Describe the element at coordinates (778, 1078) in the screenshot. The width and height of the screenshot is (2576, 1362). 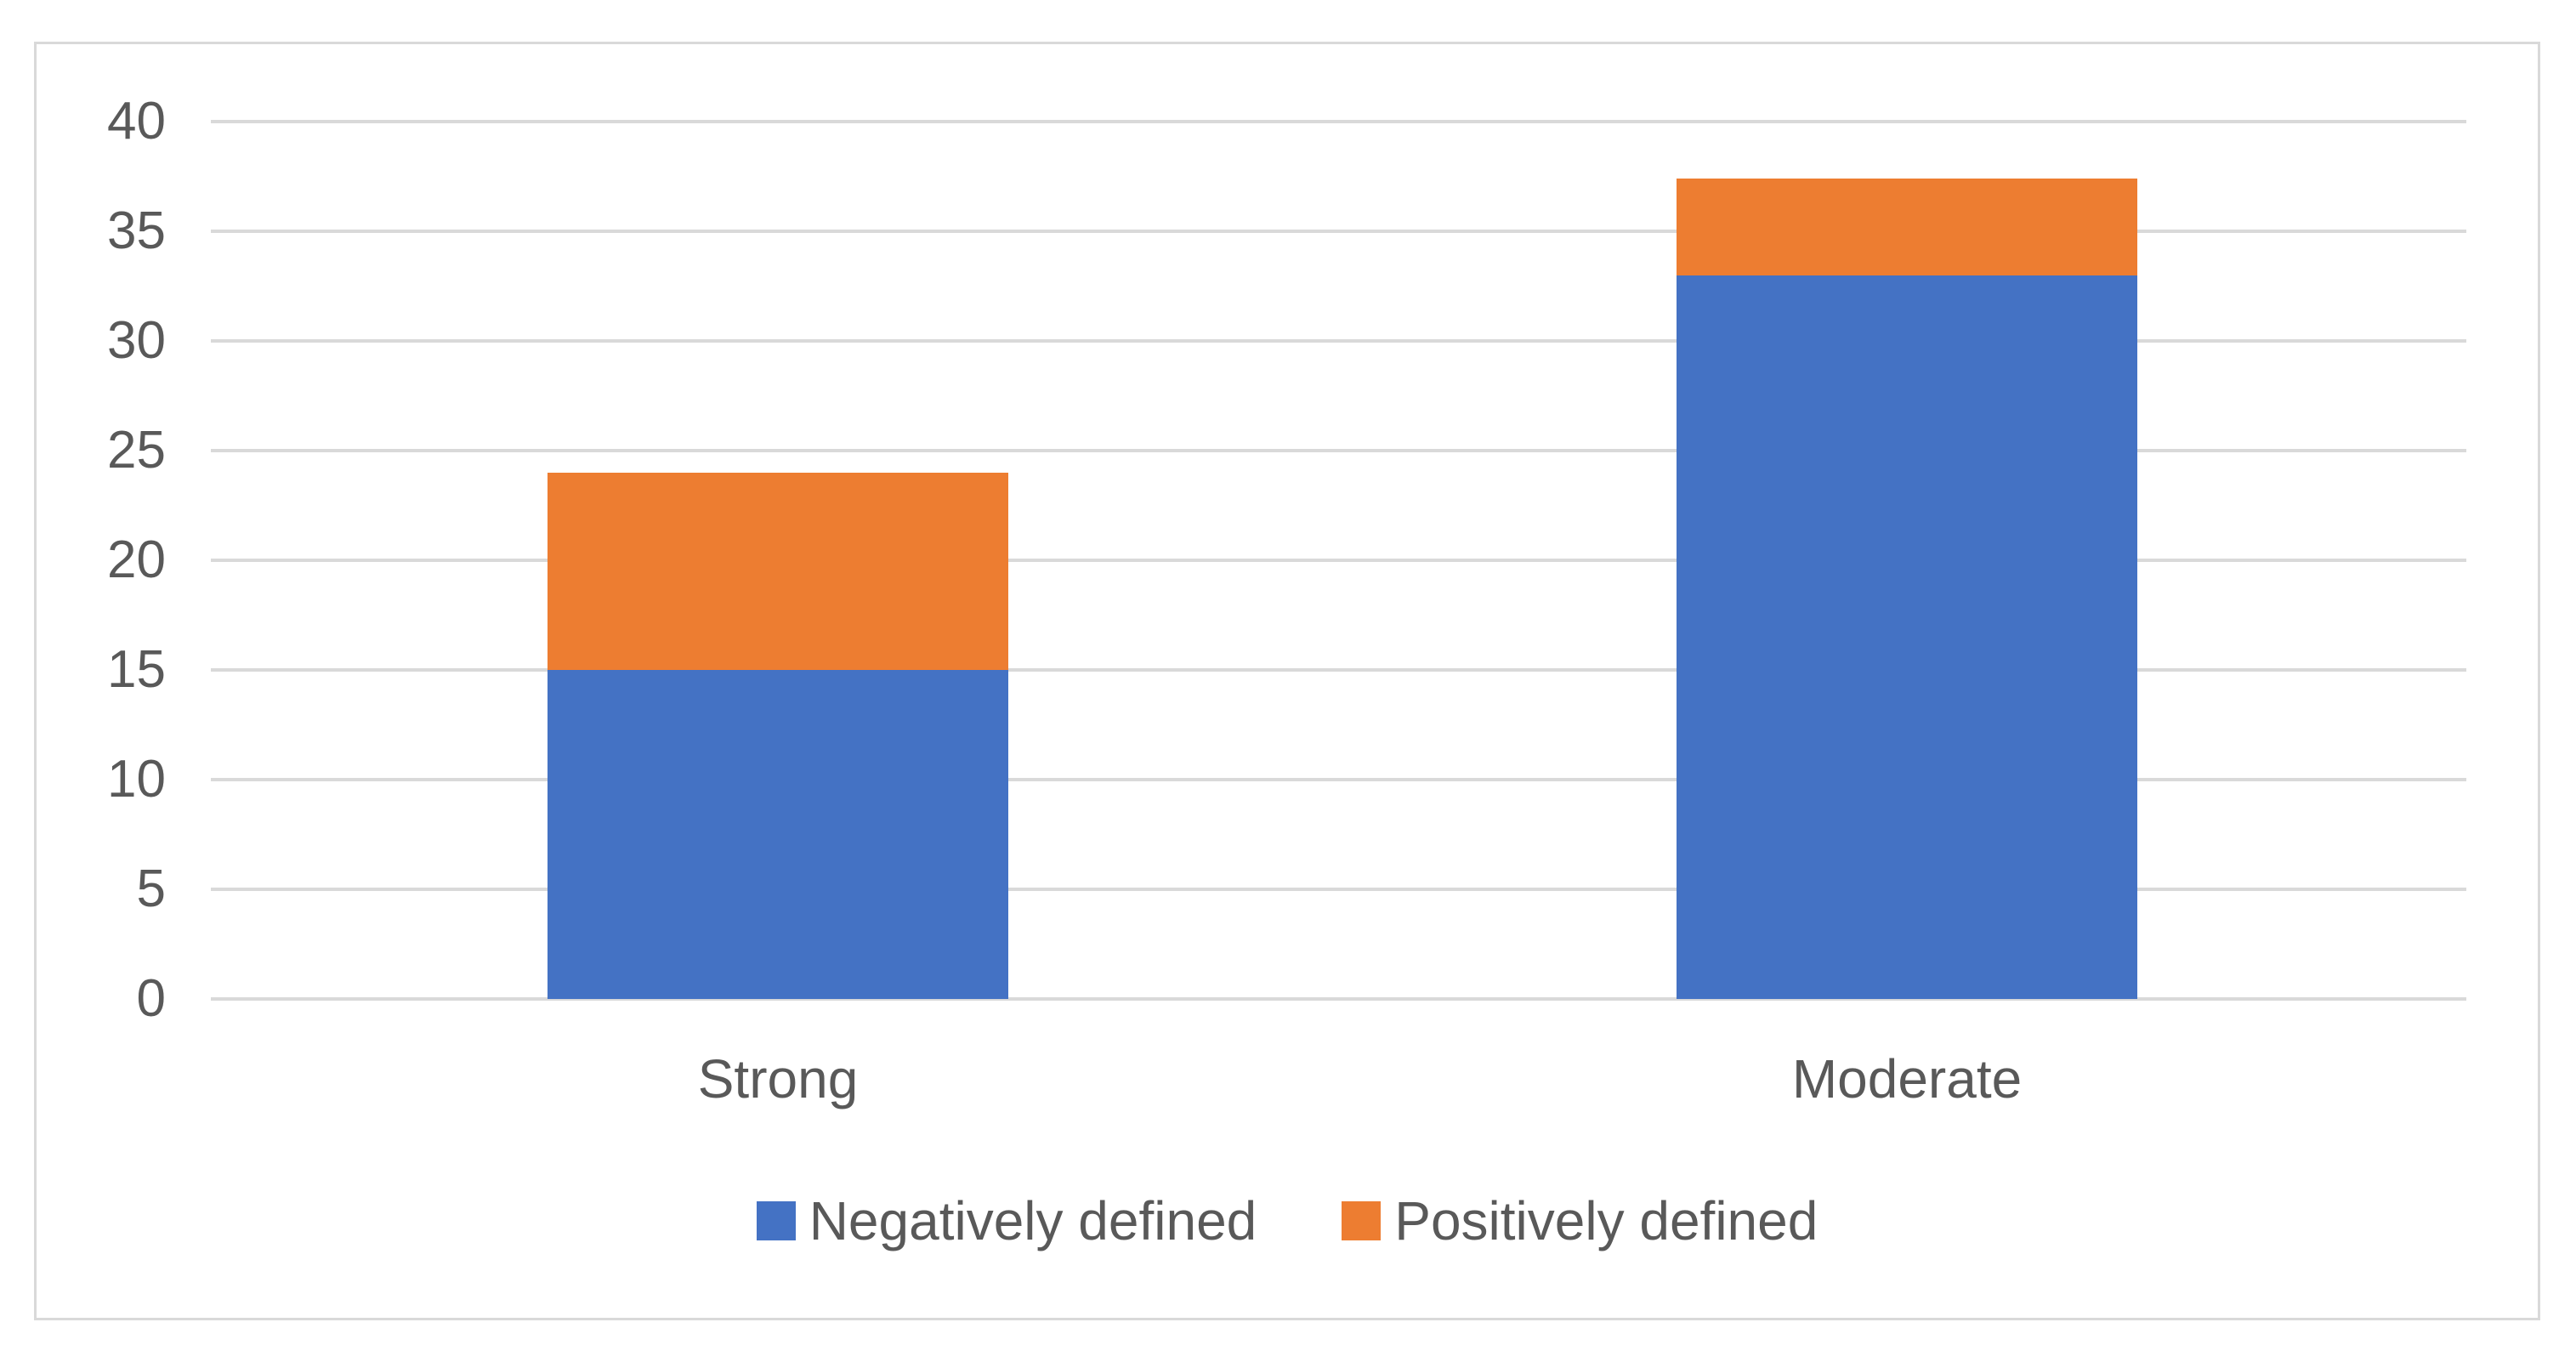
I see `x-axis-category-label: Strong` at that location.